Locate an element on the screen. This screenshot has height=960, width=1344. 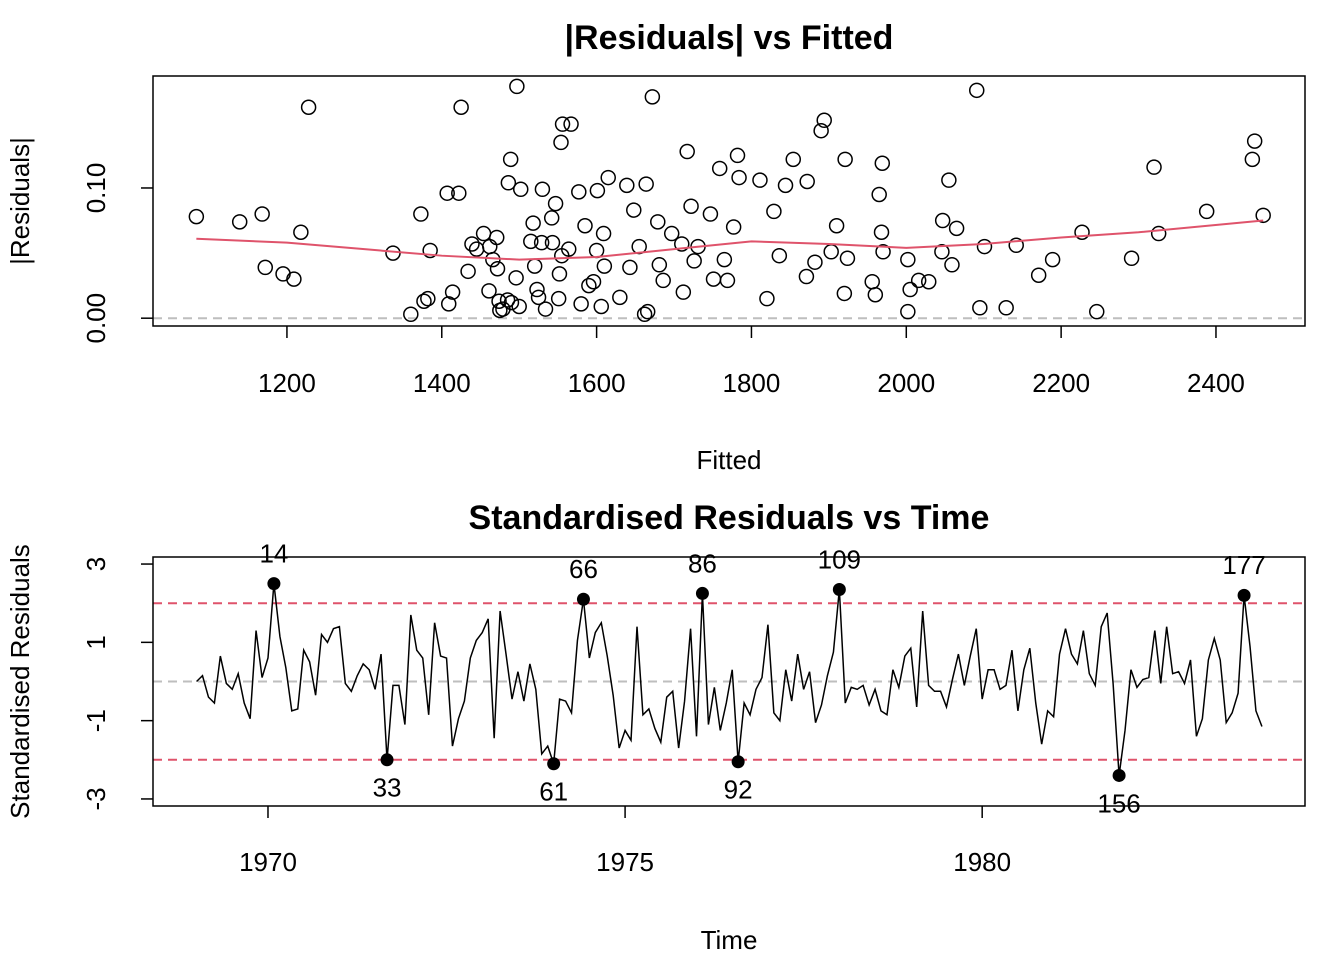
x-tick-label: 1400 is located at coordinates (442, 383).